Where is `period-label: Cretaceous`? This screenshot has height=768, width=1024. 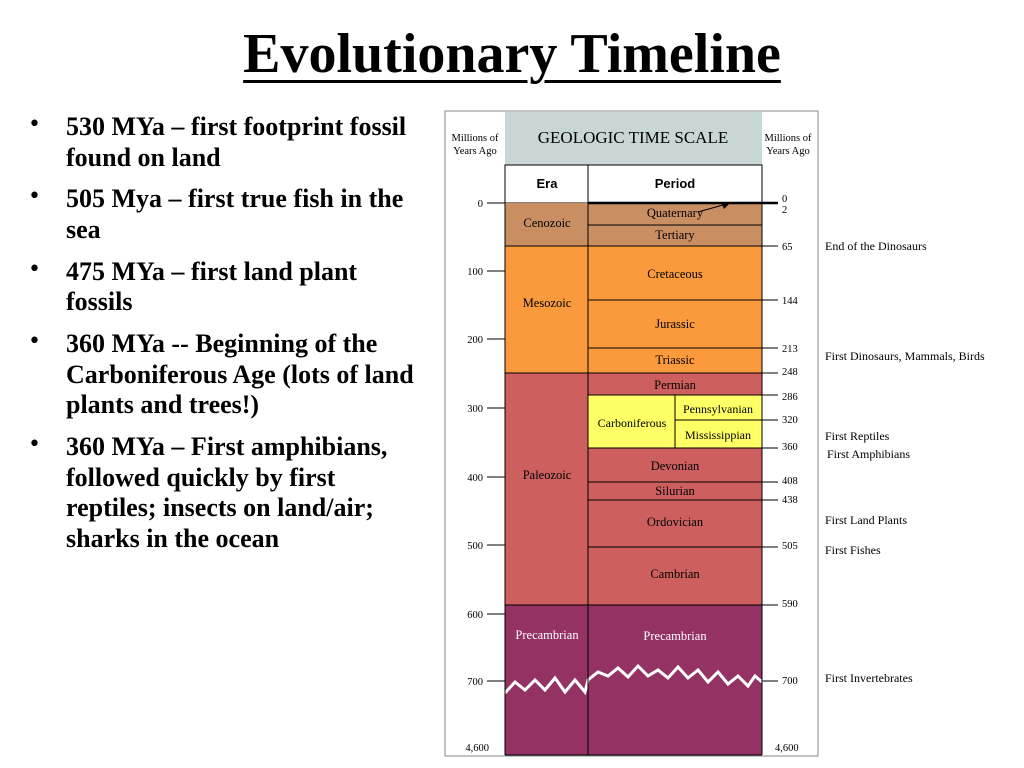
period-label: Cretaceous is located at coordinates (675, 274).